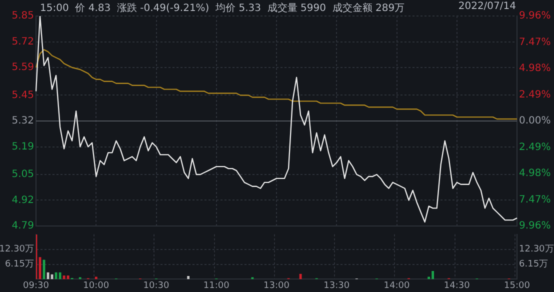  What do you see at coordinates (222, 8) in the screenshot?
I see `chart-title: 15:00 价 4.83 涨跌 -0.49(-9.21%) 均价 5.33 成交量 5990 成交金额 289万` at bounding box center [222, 8].